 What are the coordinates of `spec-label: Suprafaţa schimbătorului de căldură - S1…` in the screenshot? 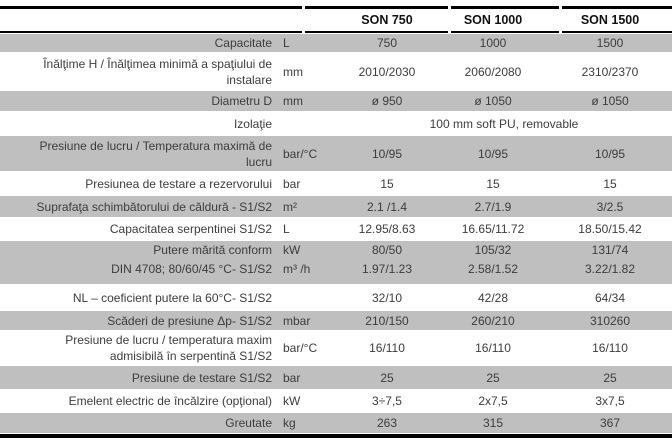 It's located at (154, 206).